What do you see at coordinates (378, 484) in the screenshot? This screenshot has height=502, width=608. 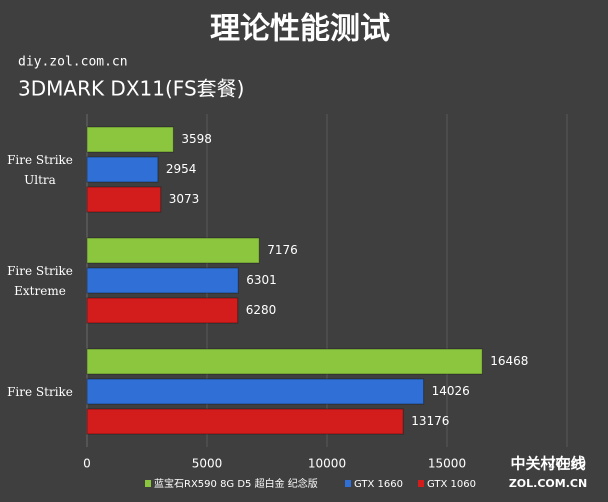 I see `legend-label: GTX 1660` at bounding box center [378, 484].